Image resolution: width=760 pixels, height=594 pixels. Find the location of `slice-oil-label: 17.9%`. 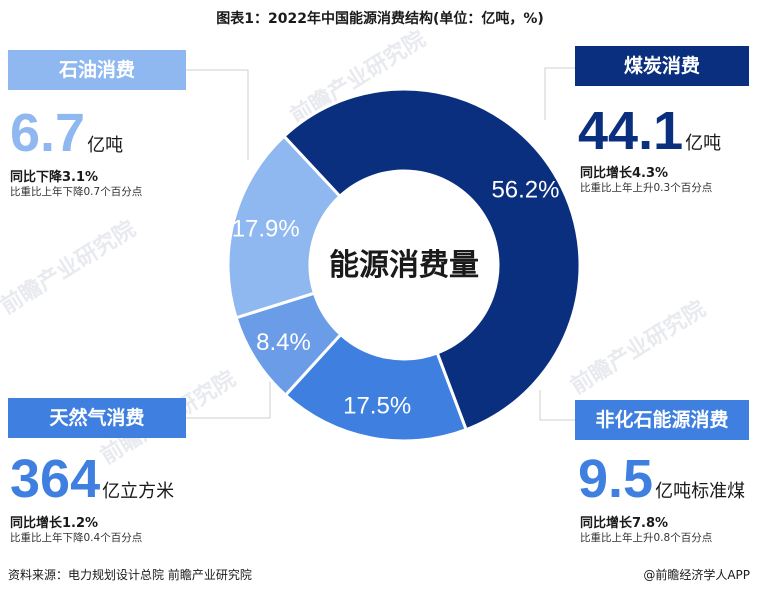

slice-oil-label: 17.9% is located at coordinates (266, 229).